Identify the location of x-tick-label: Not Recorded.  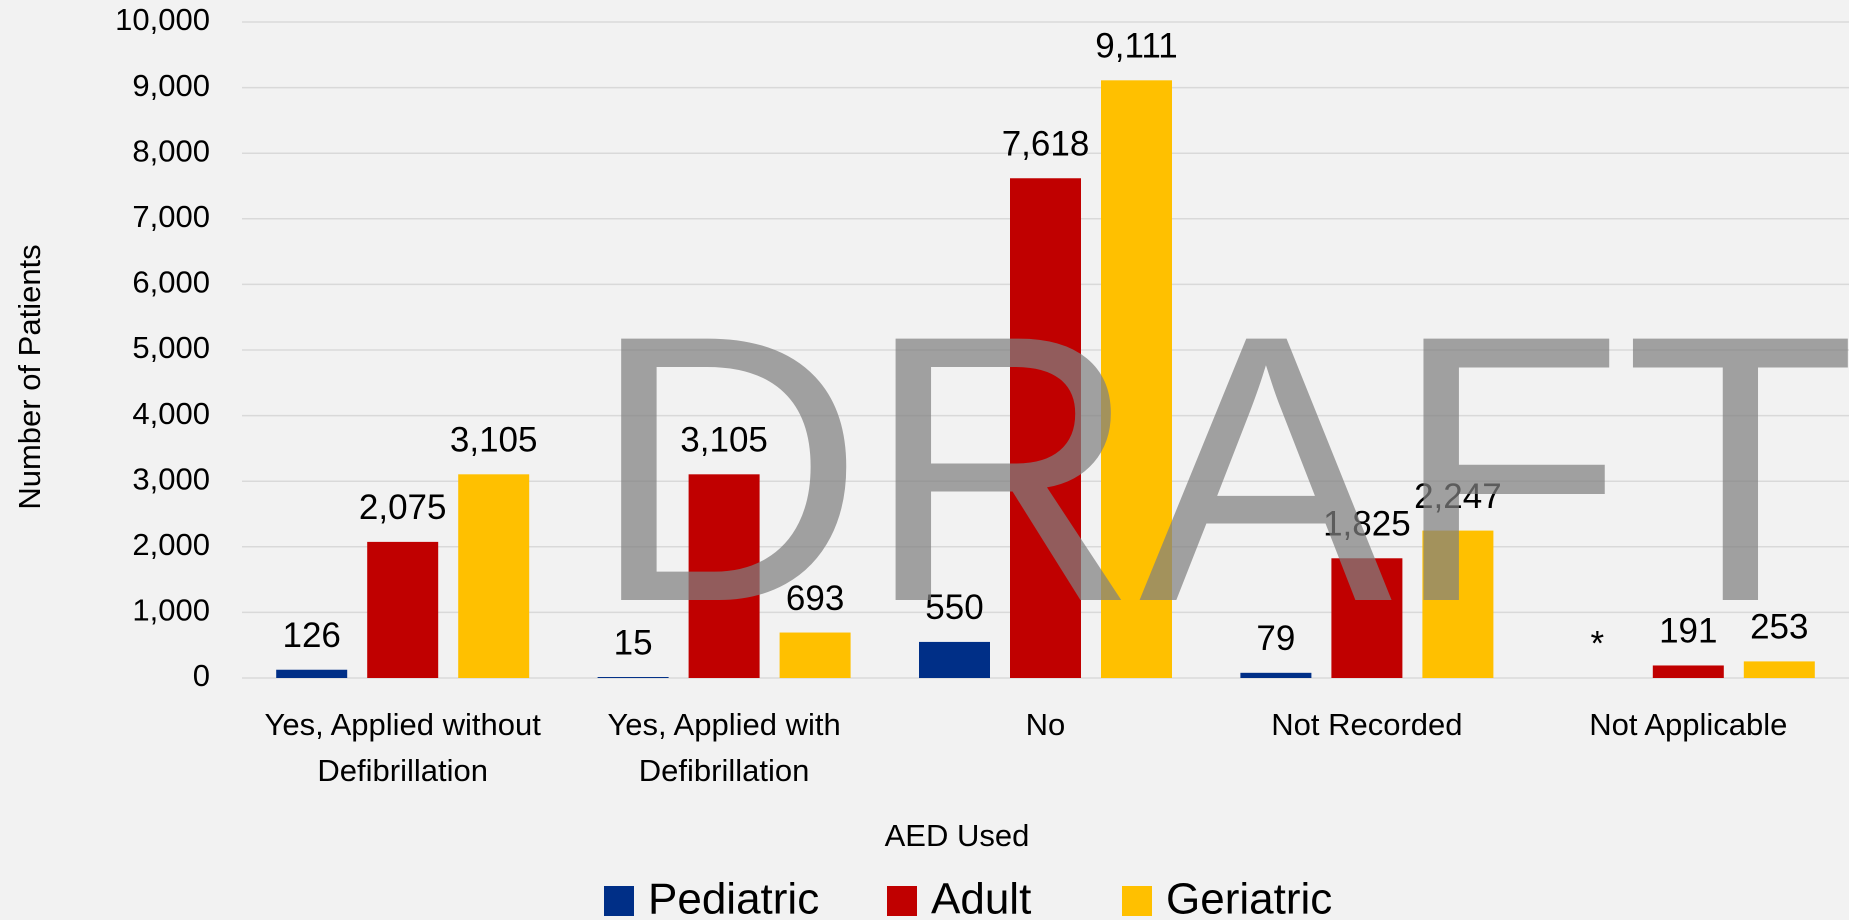
(1367, 724).